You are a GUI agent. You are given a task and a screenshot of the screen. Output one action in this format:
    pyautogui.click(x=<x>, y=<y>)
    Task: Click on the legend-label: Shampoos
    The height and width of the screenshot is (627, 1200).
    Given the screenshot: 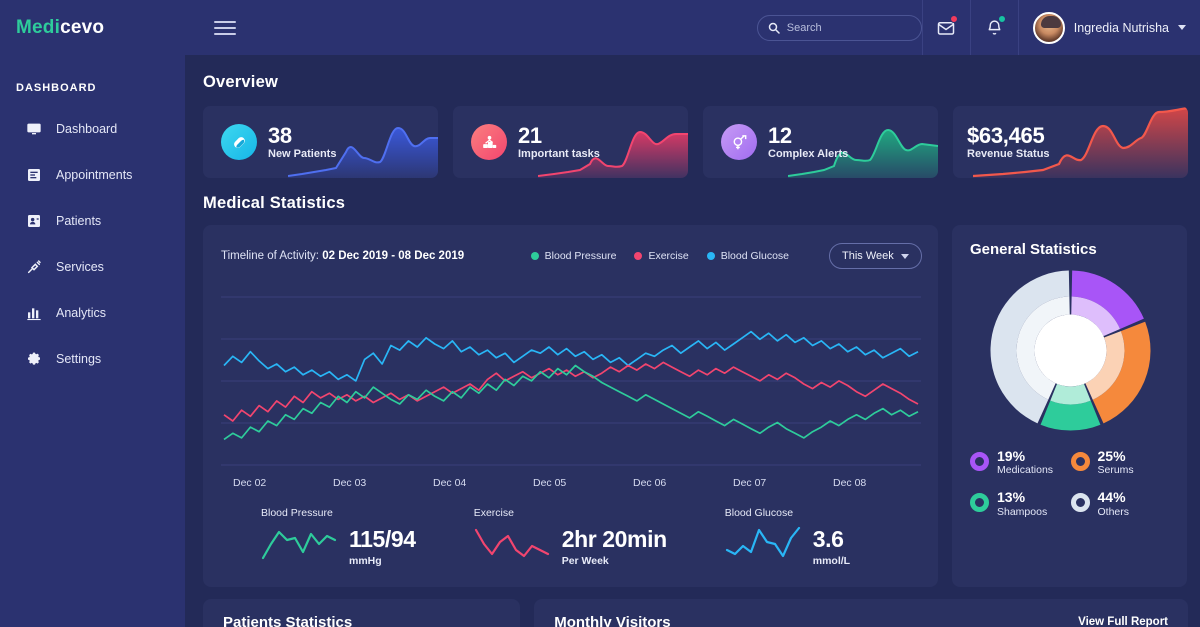 What is the action you would take?
    pyautogui.click(x=1022, y=511)
    